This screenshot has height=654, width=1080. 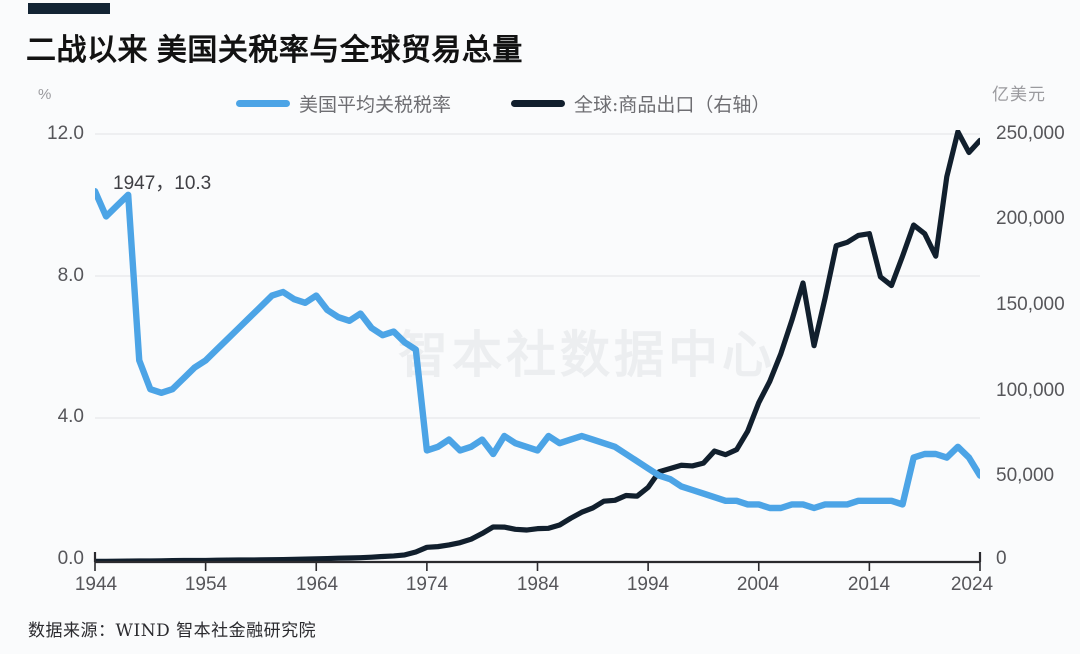 What do you see at coordinates (274, 50) in the screenshot?
I see `page-title: 二战以来 美国关税率与全球贸易总量` at bounding box center [274, 50].